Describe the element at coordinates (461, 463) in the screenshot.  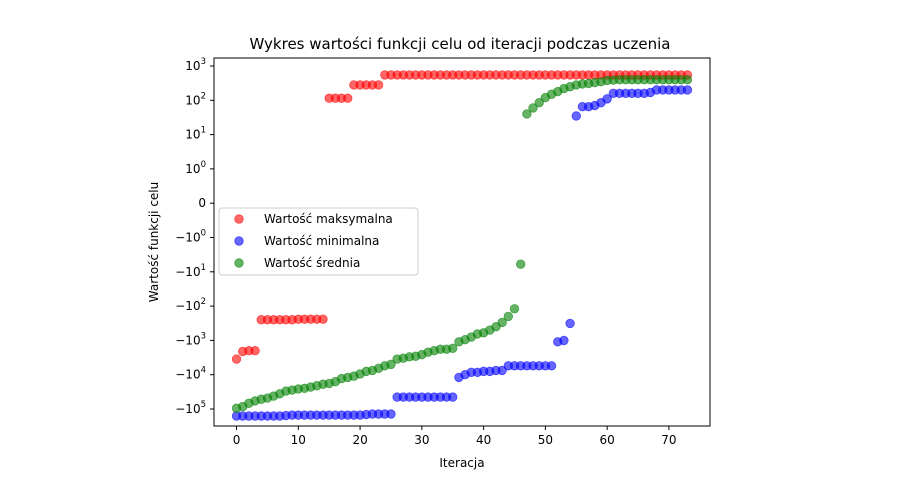
I see `x-axis-label: Iteracja` at that location.